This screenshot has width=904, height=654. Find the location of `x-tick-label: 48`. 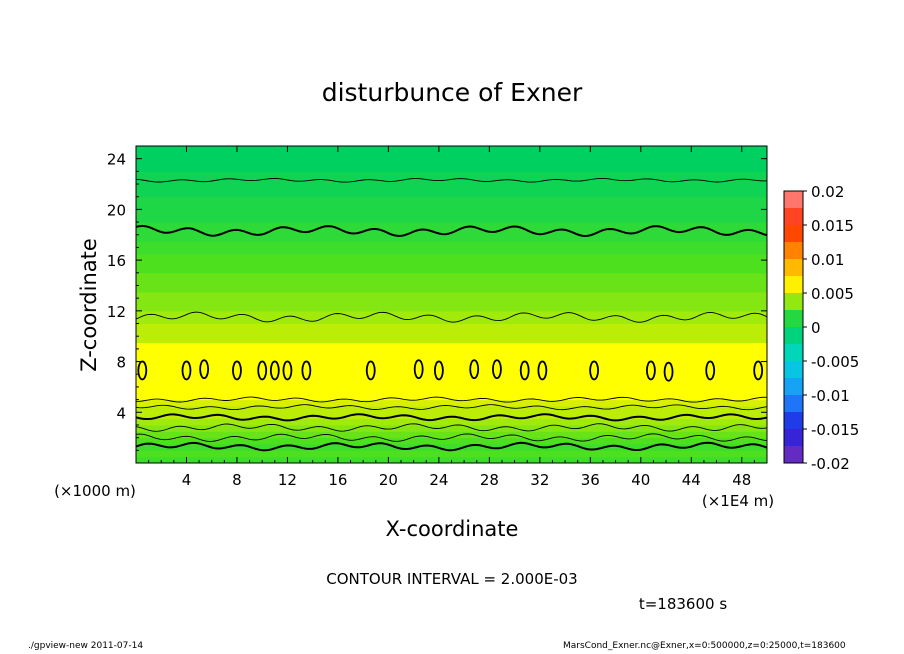

x-tick-label: 48 is located at coordinates (741, 480).